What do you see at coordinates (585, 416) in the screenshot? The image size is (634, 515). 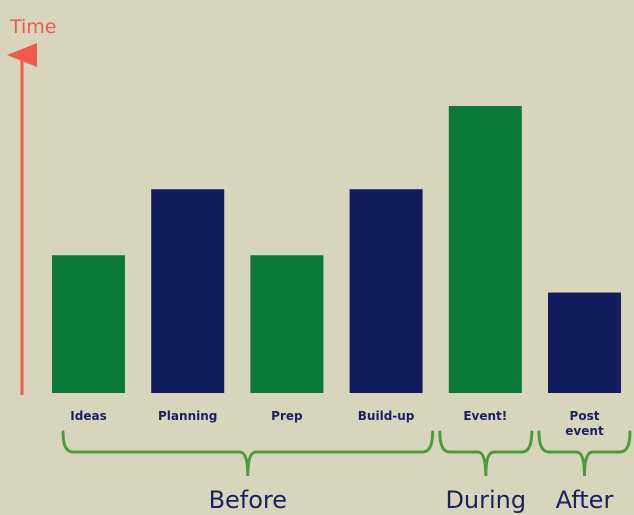 I see `category-label-line: Post` at bounding box center [585, 416].